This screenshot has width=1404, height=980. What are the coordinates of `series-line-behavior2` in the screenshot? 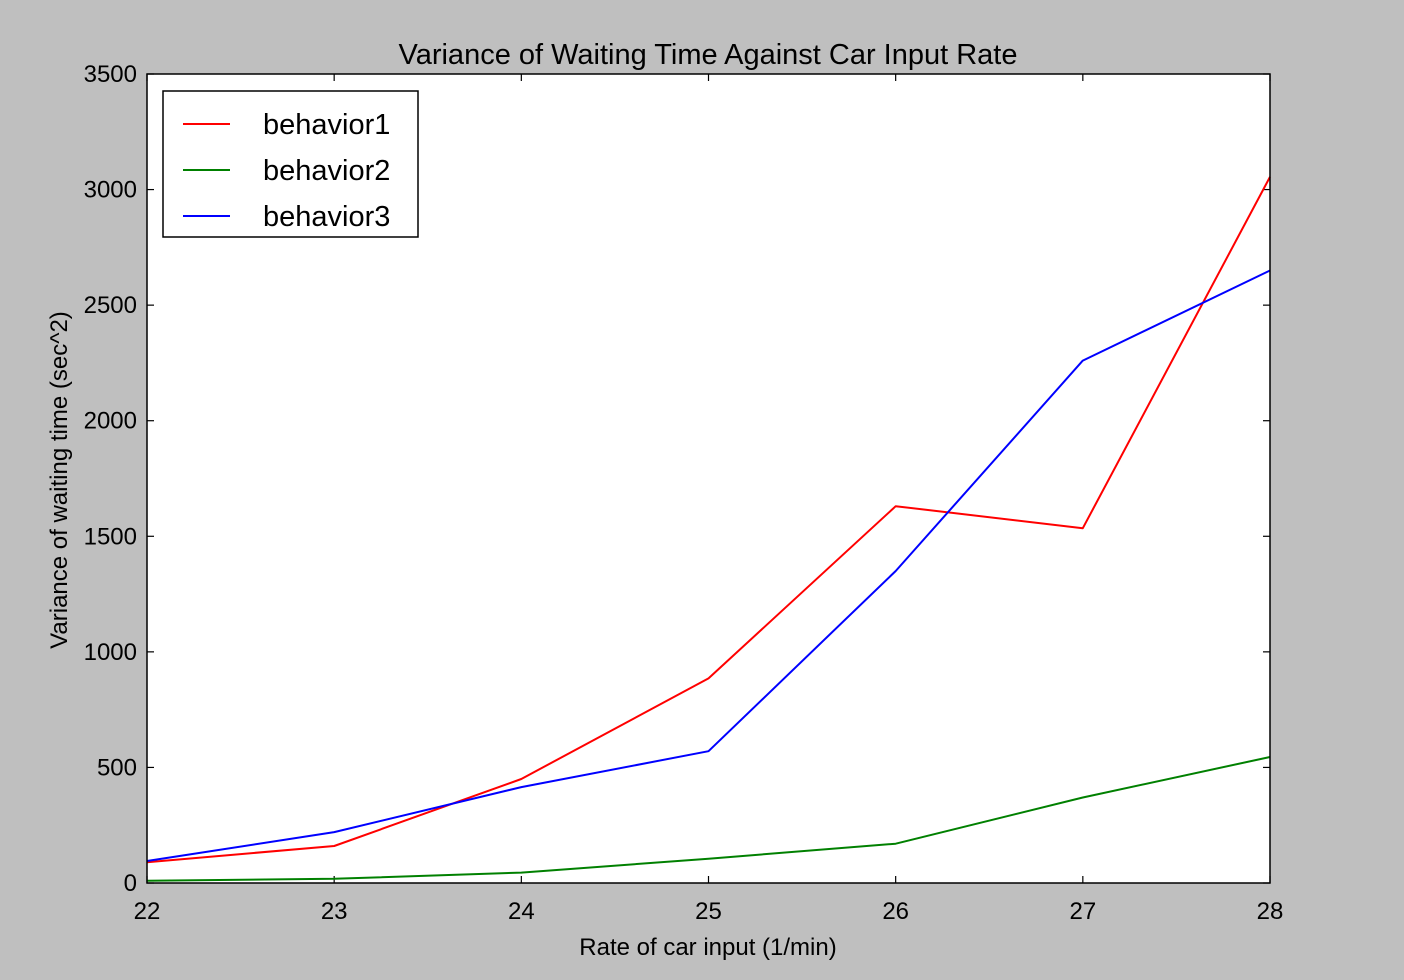 It's located at (708, 819).